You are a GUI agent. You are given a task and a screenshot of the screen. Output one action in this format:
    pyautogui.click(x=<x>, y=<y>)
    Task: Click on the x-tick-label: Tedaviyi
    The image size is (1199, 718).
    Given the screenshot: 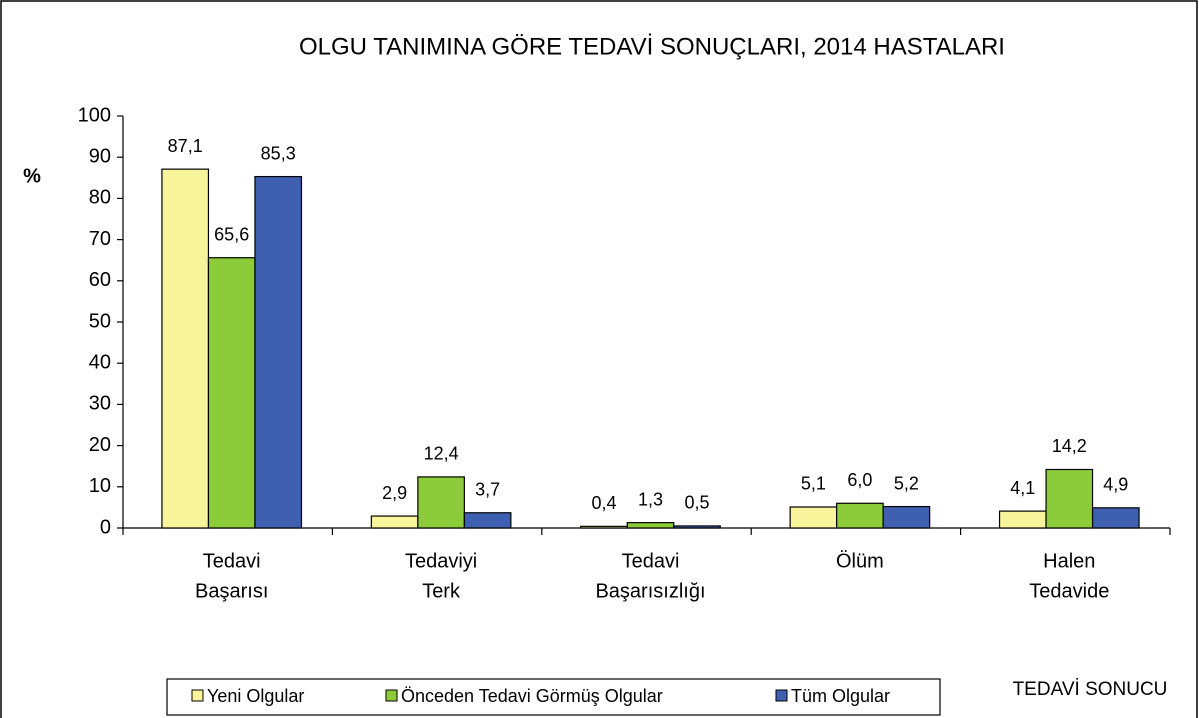 What is the action you would take?
    pyautogui.click(x=441, y=561)
    